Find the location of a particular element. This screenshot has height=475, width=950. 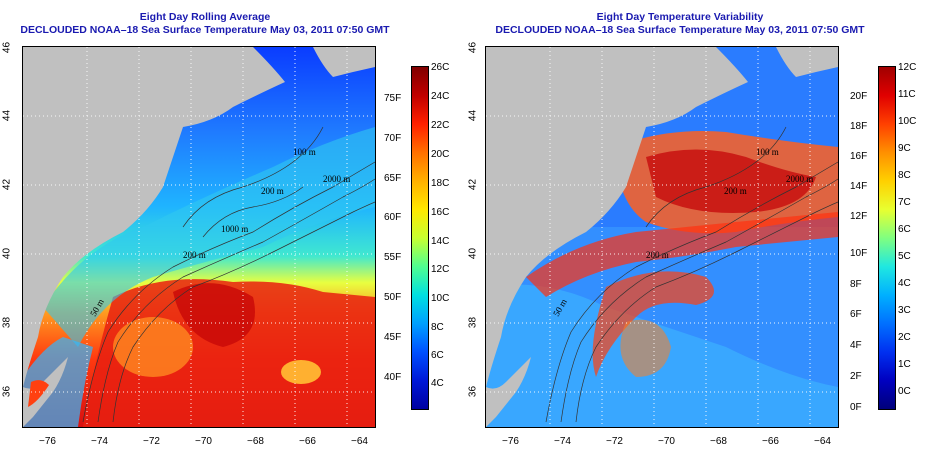

colorbar-c-label: 1C is located at coordinates (904, 364).